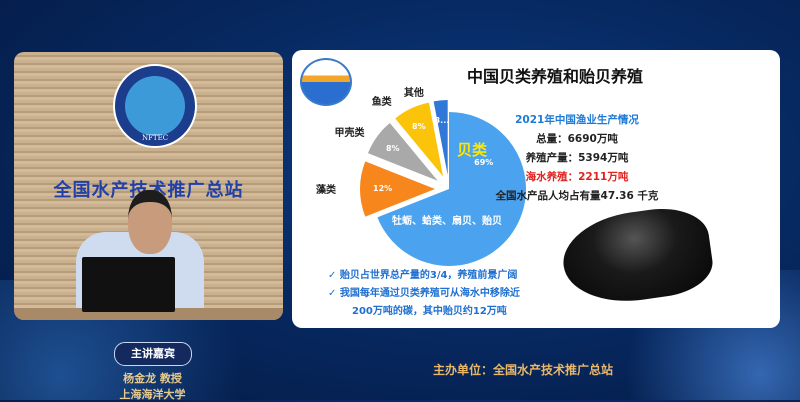 The height and width of the screenshot is (402, 800). What do you see at coordinates (383, 188) in the screenshot?
I see `pie-pct-label: 12%` at bounding box center [383, 188].